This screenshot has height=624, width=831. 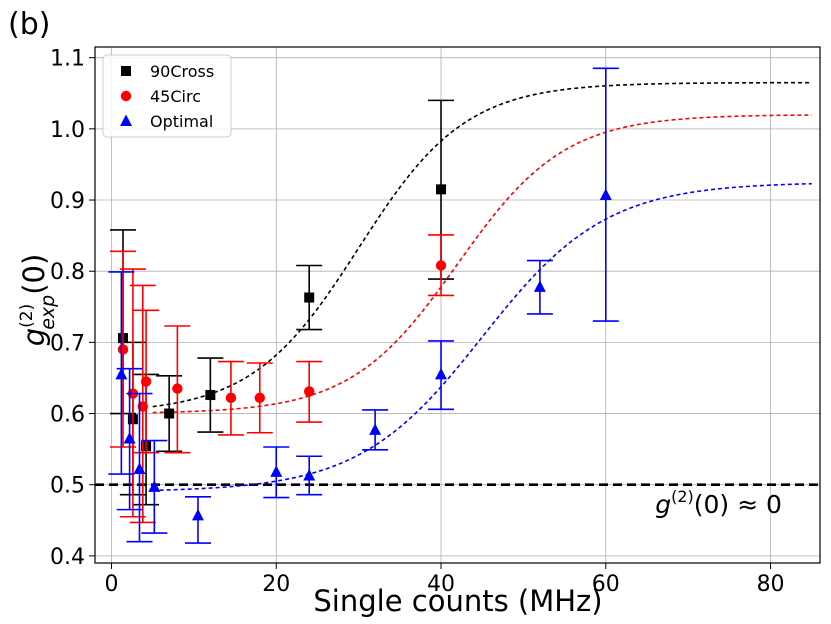 I want to click on annotation-text: (0) ≈ 0, so click(x=738, y=504).